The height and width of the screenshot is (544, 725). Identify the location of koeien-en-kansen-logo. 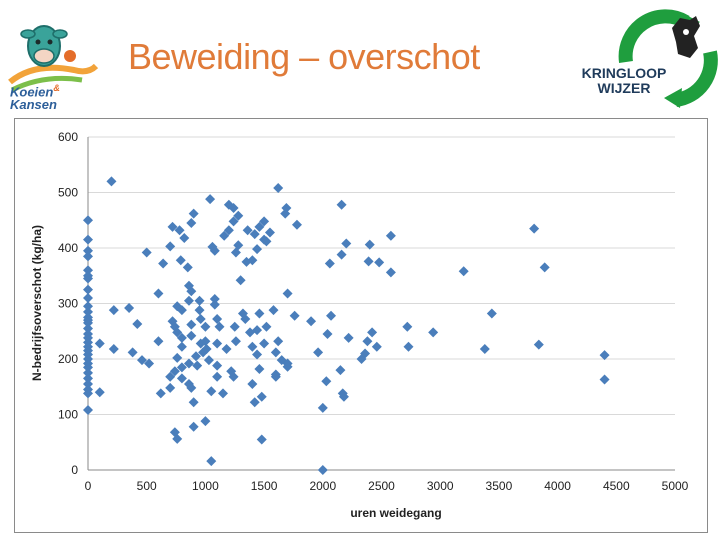
(53, 59).